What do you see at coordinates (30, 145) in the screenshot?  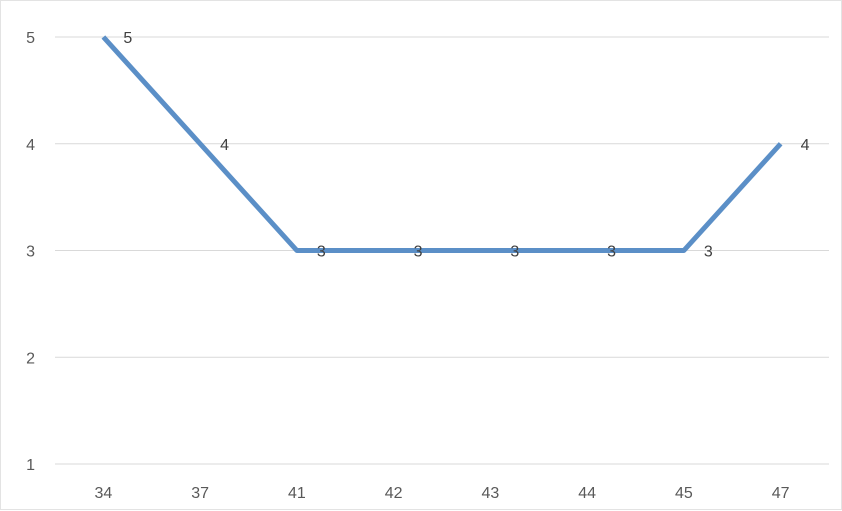 I see `y-tick-label: 4` at bounding box center [30, 145].